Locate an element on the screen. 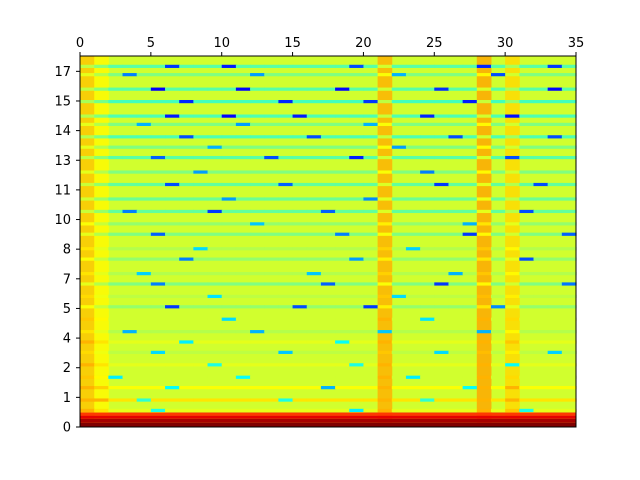  low-frequency-band is located at coordinates (328, 417).